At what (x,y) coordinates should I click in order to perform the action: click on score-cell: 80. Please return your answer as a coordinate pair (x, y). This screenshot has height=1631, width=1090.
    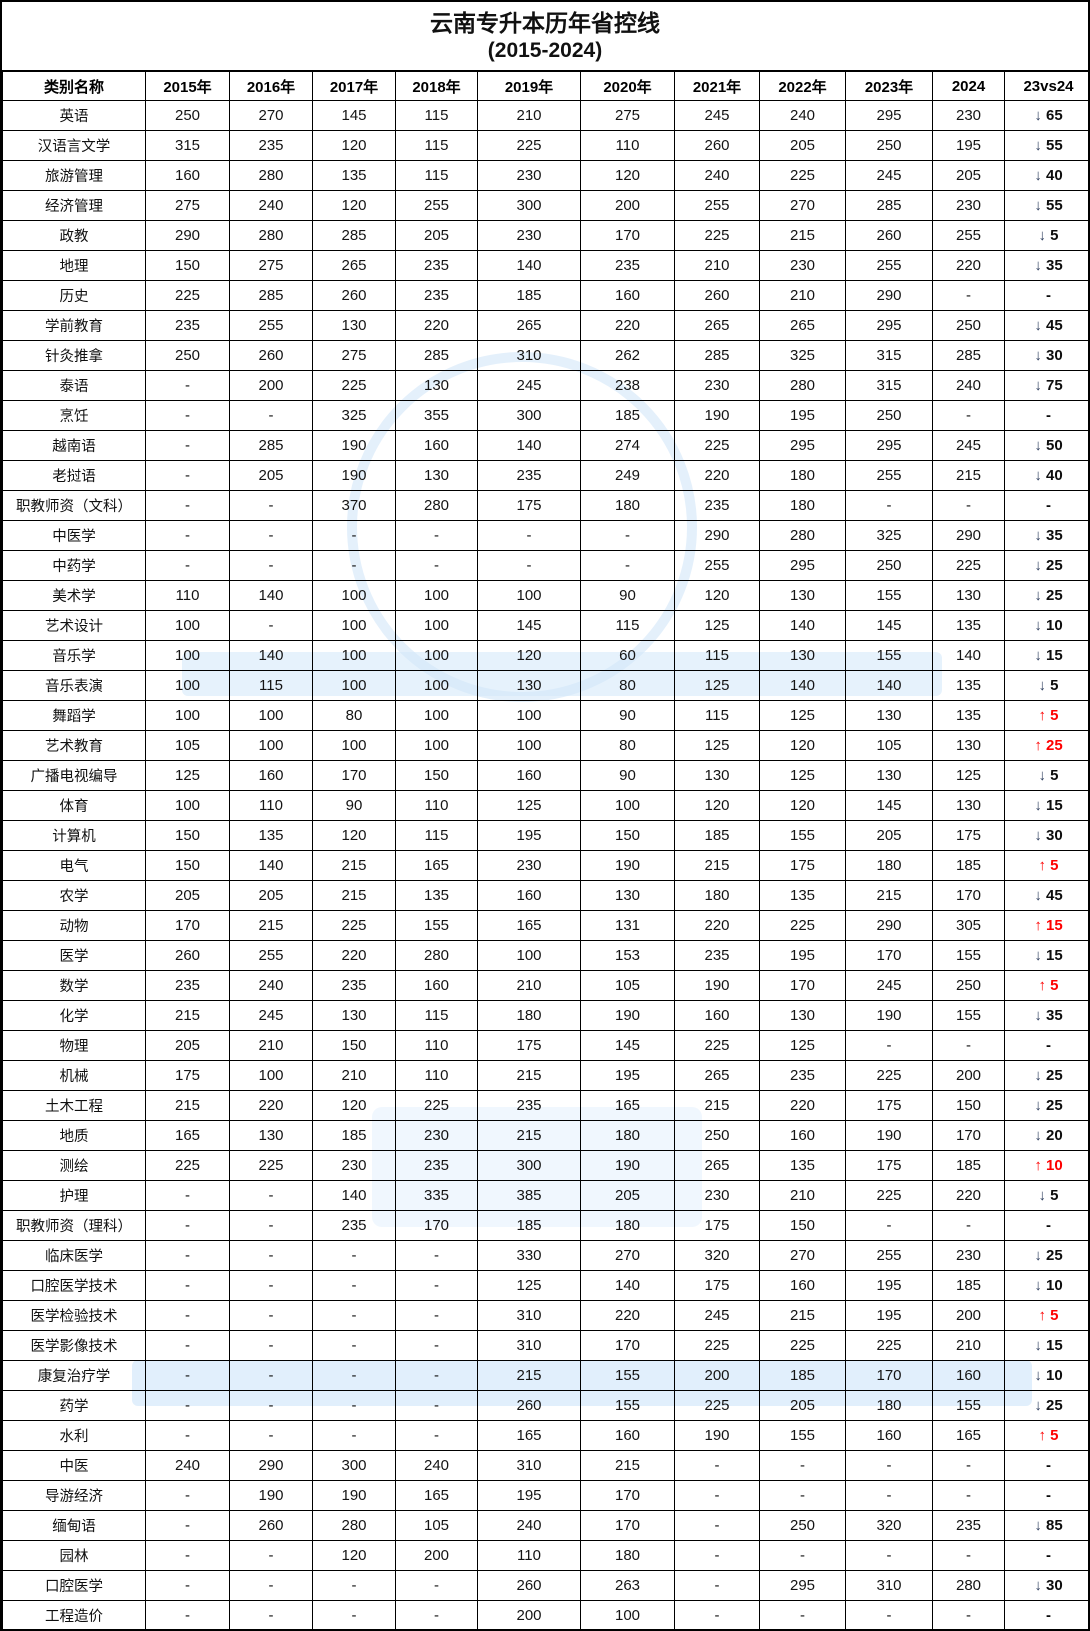
    Looking at the image, I should click on (627, 745).